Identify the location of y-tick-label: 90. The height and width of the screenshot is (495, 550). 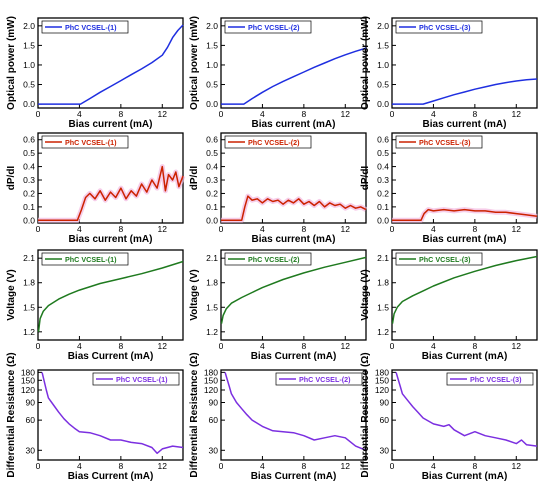
(385, 403).